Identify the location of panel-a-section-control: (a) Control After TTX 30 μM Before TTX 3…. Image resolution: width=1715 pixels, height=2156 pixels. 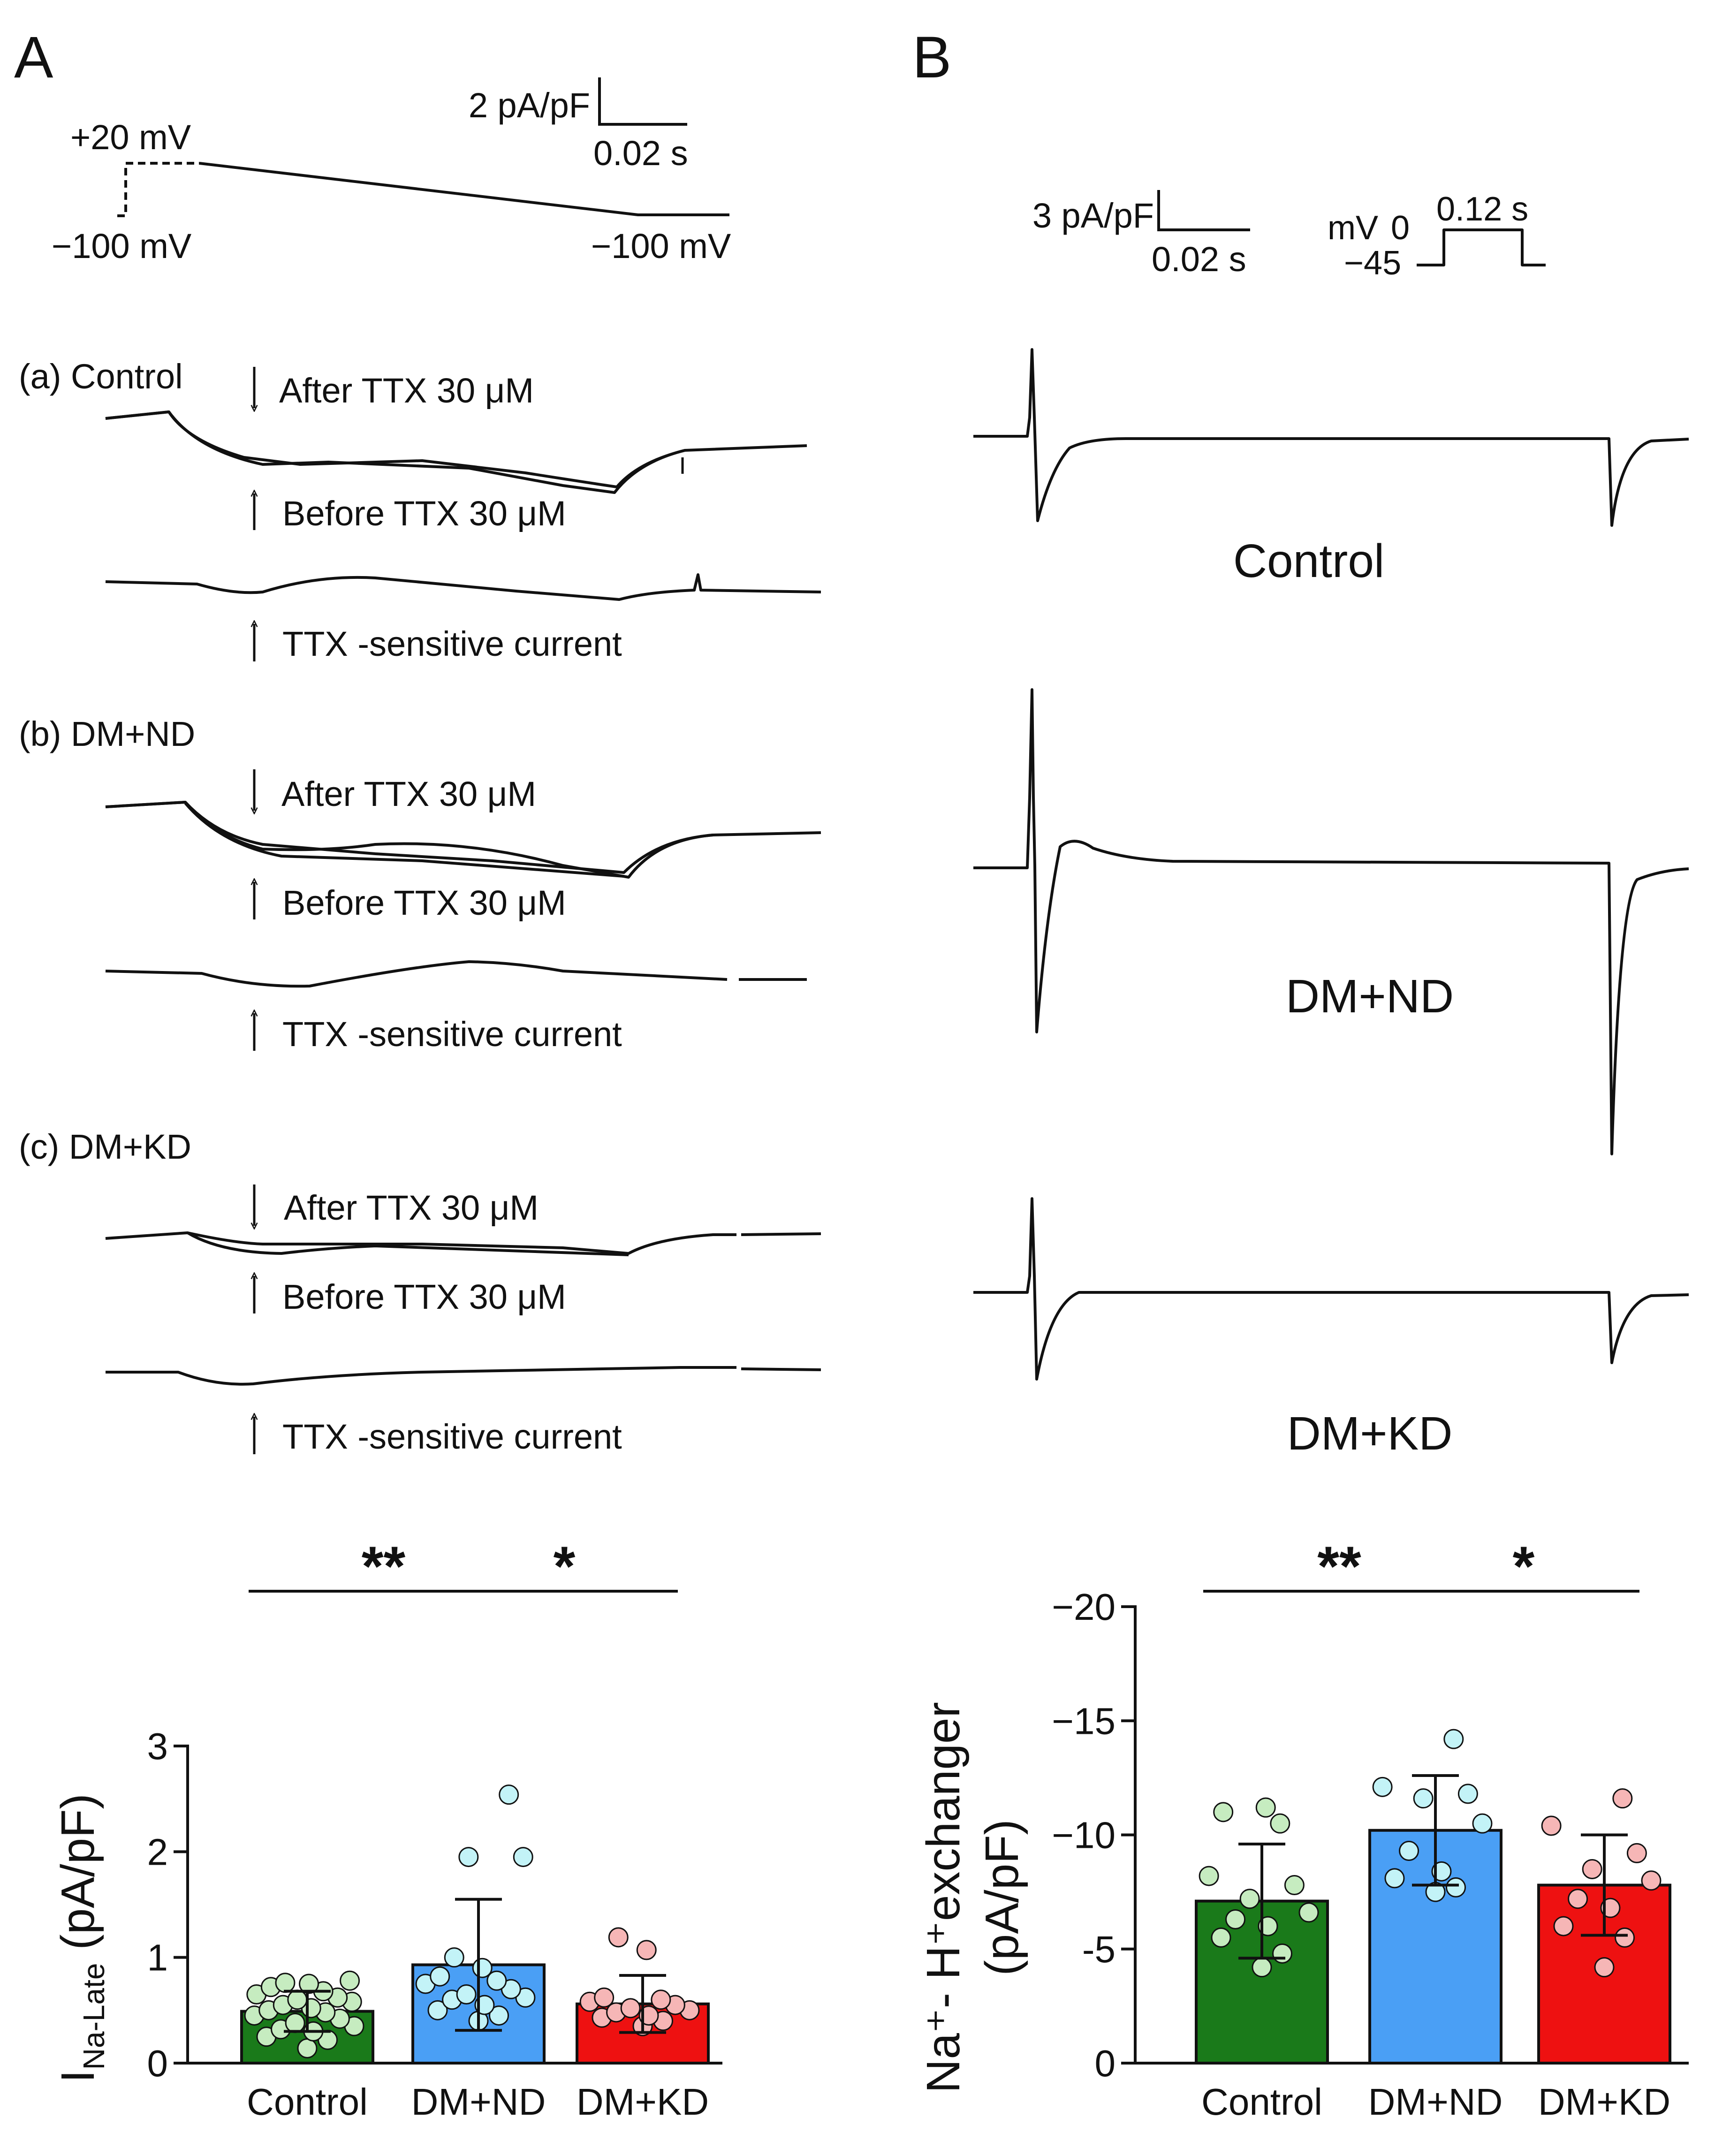
(420, 510).